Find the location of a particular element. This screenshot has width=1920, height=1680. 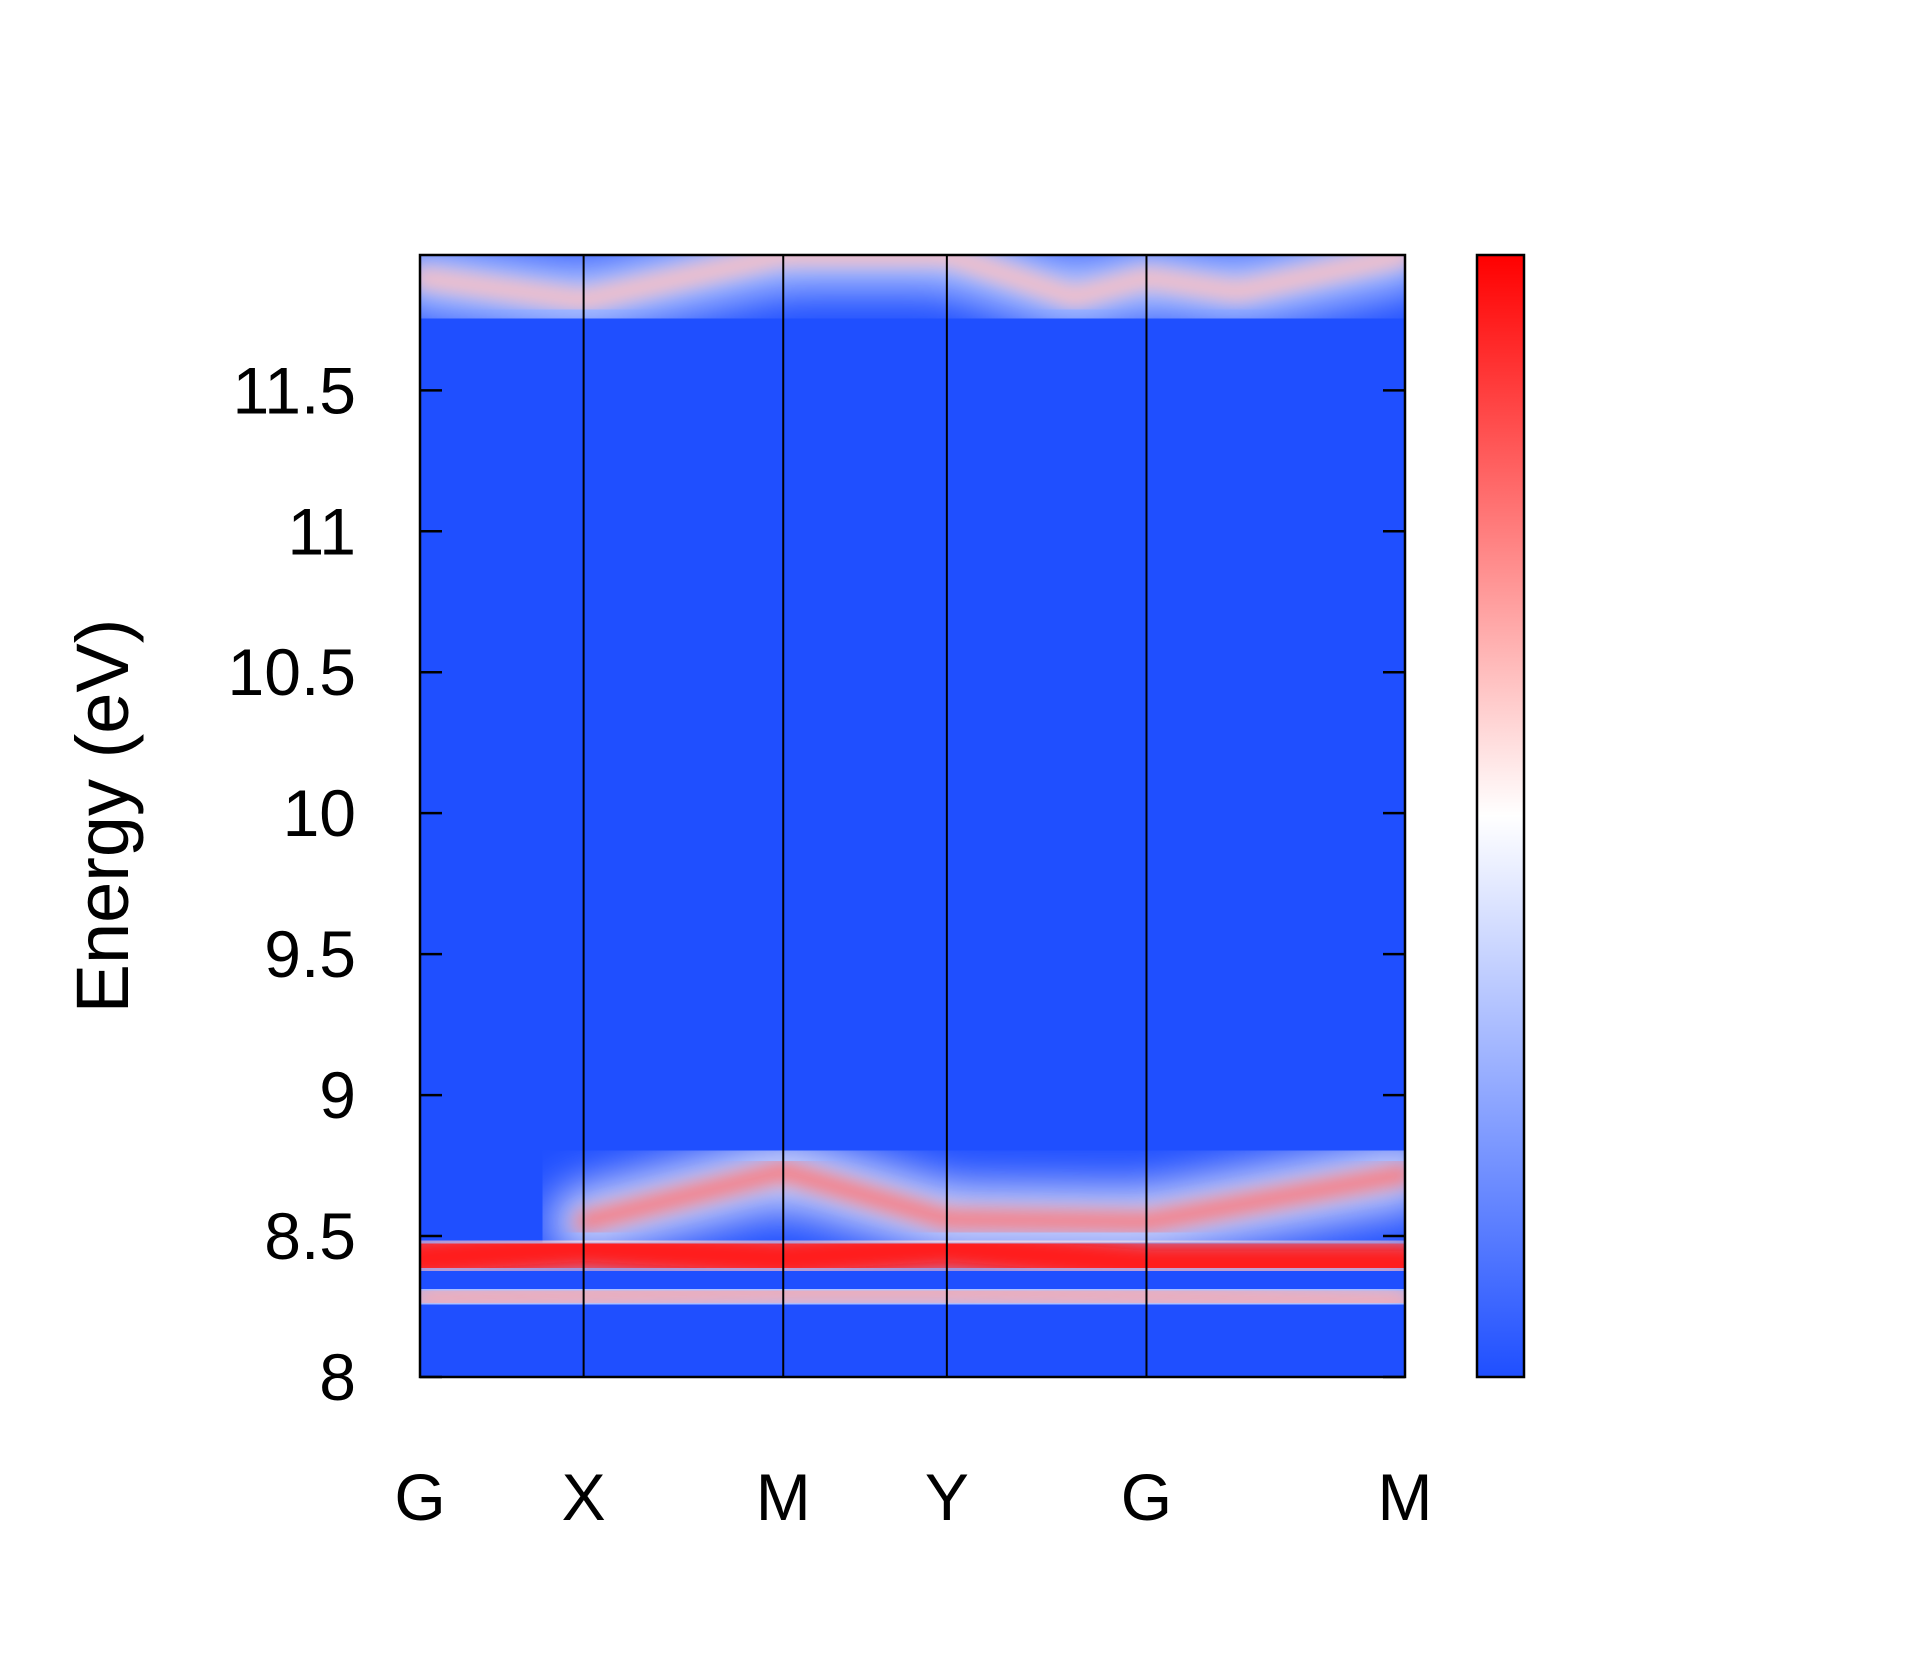

y-tick-label: 11.5 is located at coordinates (294, 390).